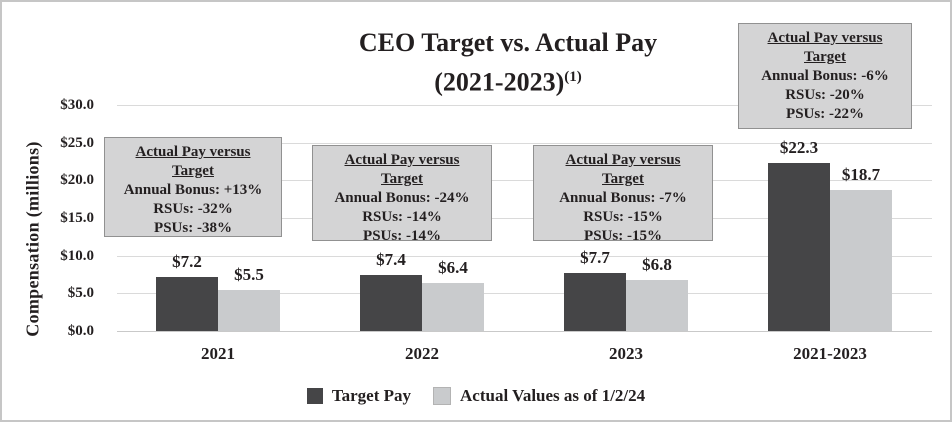 The width and height of the screenshot is (952, 422). I want to click on bar-target-2022, so click(391, 303).